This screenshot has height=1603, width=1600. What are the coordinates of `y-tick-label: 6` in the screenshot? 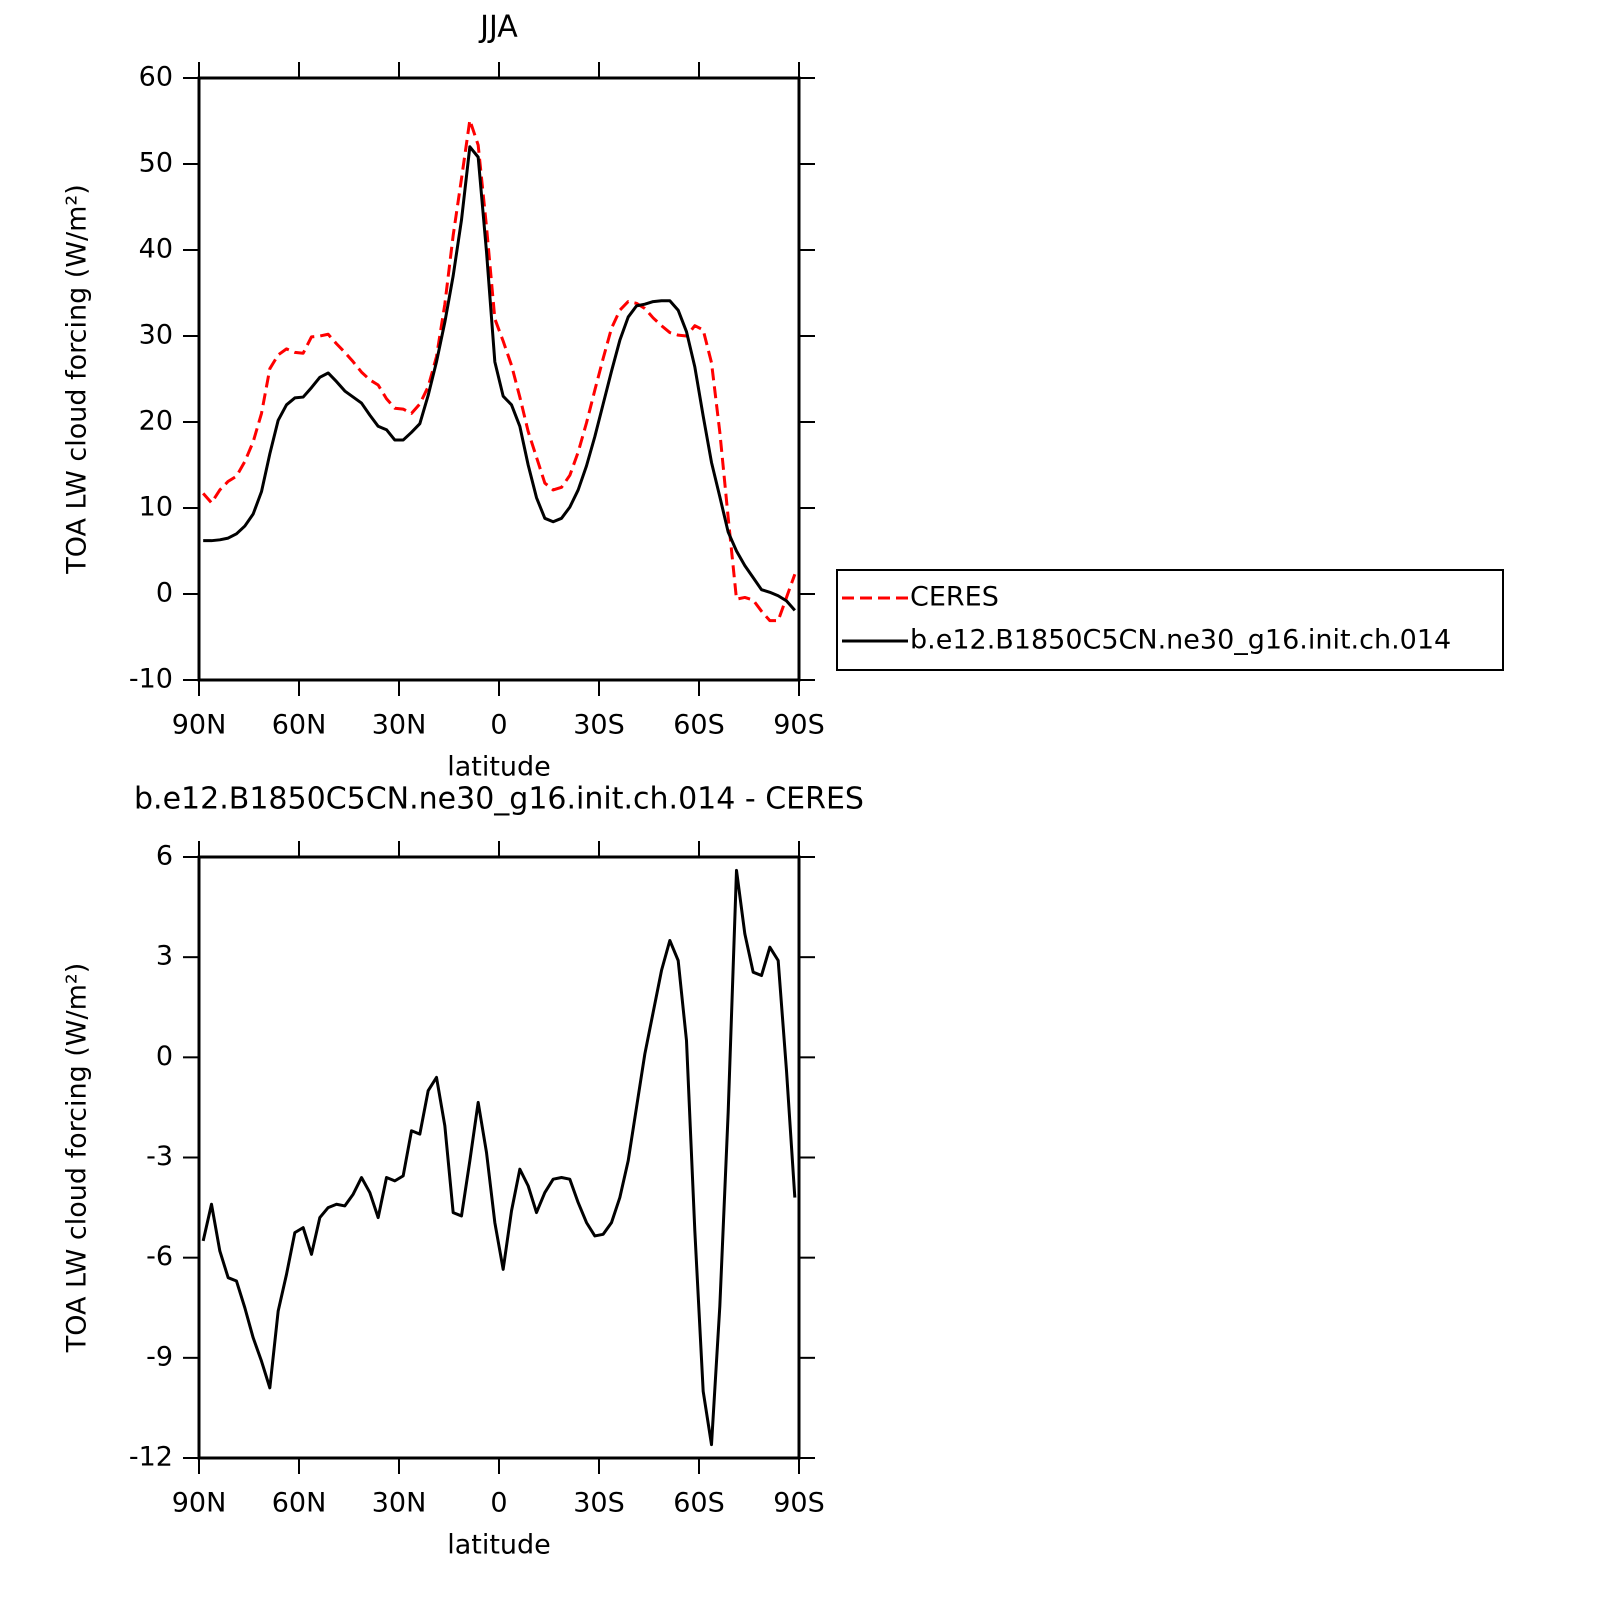 It's located at (164, 856).